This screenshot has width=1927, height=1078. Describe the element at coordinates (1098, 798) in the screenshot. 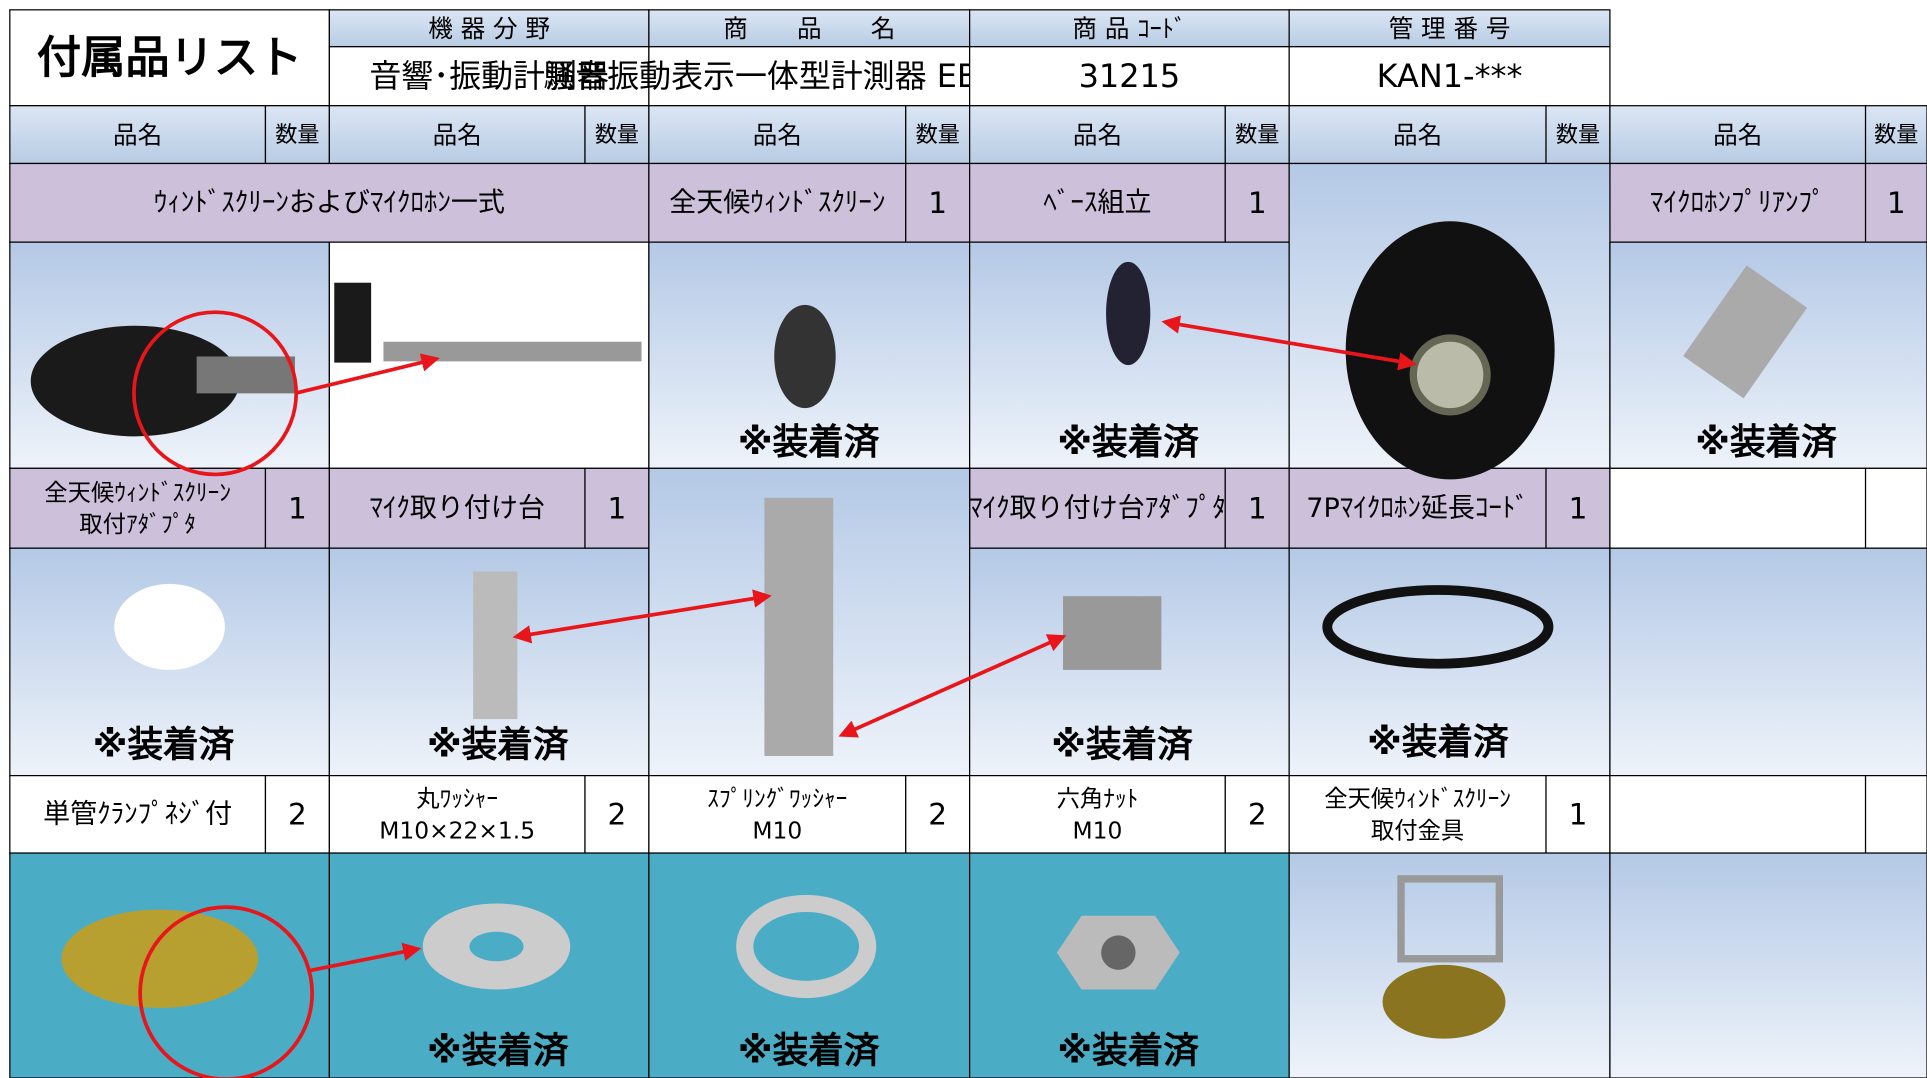

I see `item-name: 六角ﾅｯﾄ` at that location.